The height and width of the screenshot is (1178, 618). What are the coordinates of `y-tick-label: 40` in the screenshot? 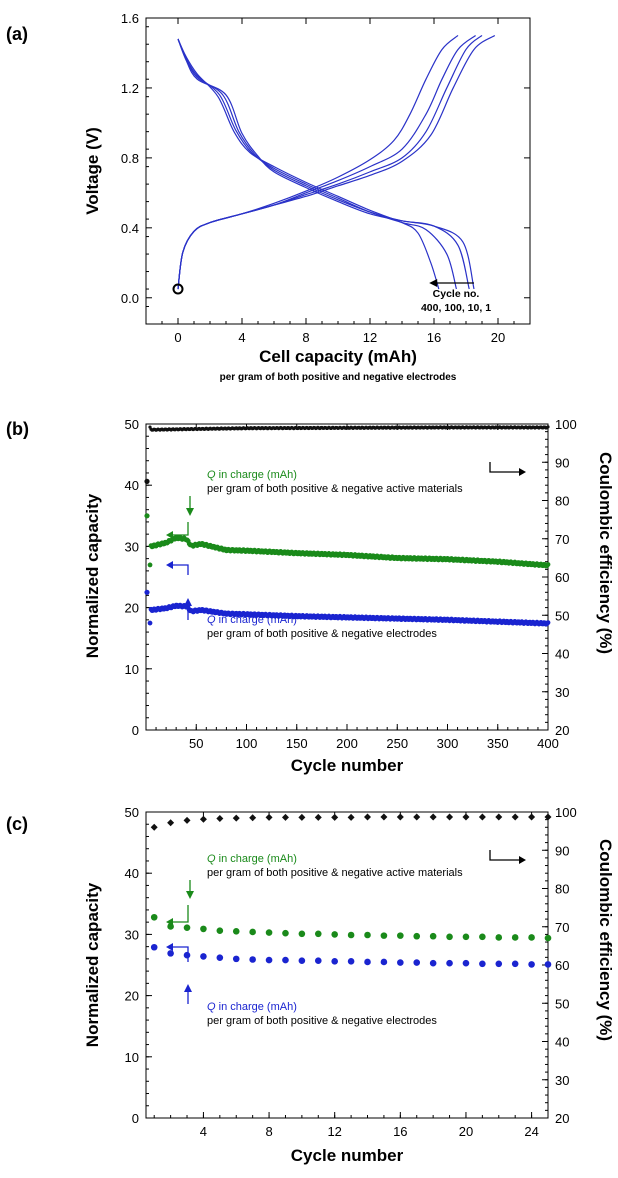 It's located at (132, 485).